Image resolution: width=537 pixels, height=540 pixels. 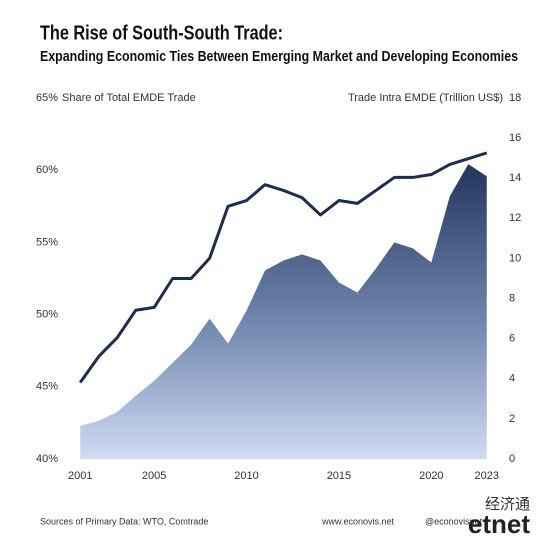 What do you see at coordinates (154, 476) in the screenshot?
I see `x-tick-label: 2005` at bounding box center [154, 476].